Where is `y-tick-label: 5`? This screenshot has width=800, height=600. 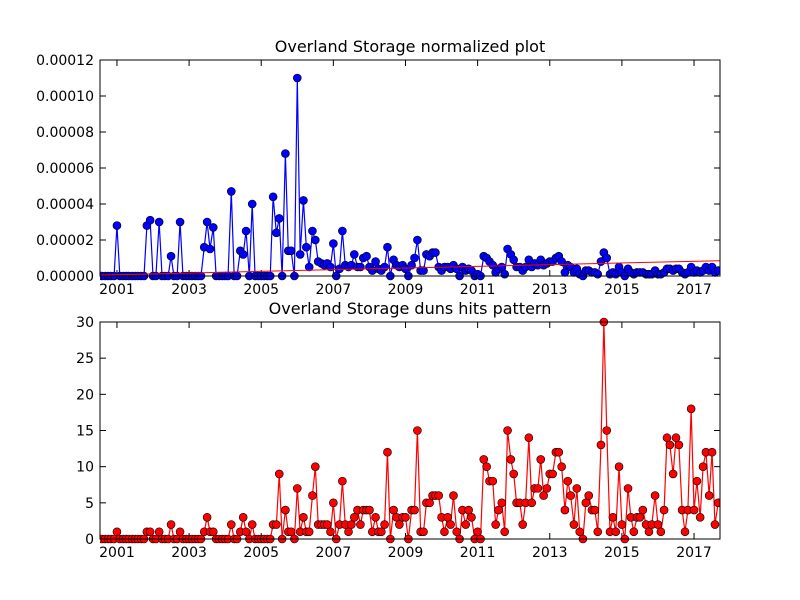
y-tick-label: 5 is located at coordinates (89, 504).